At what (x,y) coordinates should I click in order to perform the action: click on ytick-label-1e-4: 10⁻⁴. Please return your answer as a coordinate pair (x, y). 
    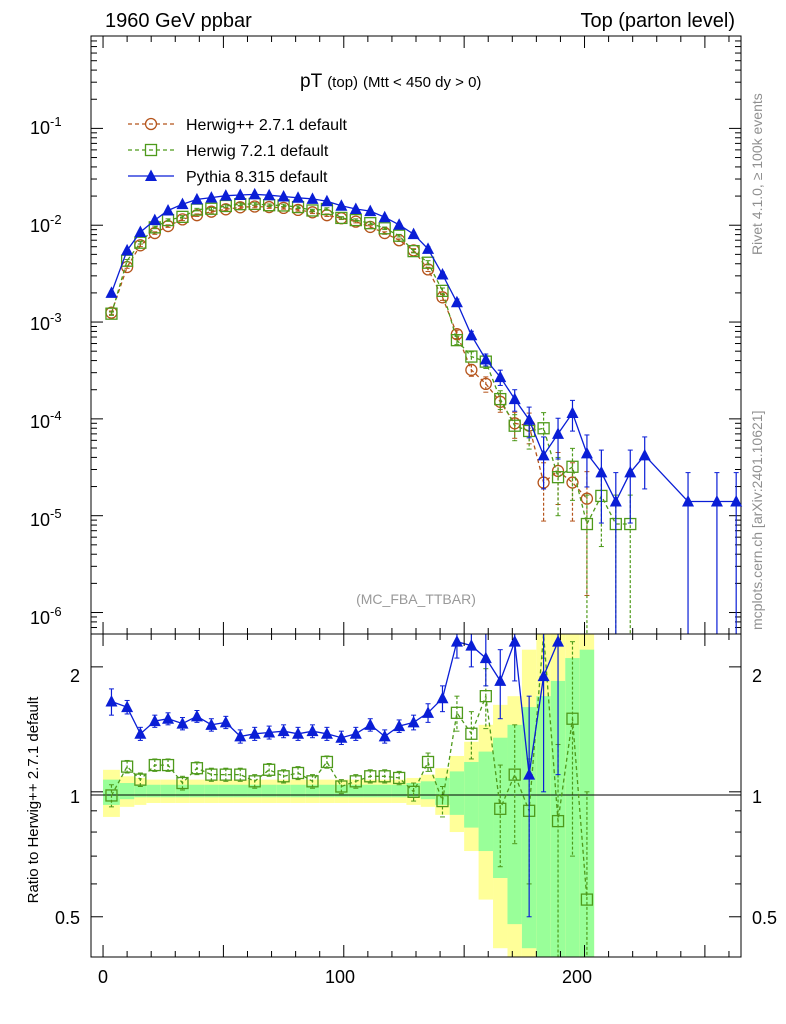
    Looking at the image, I should click on (46, 420).